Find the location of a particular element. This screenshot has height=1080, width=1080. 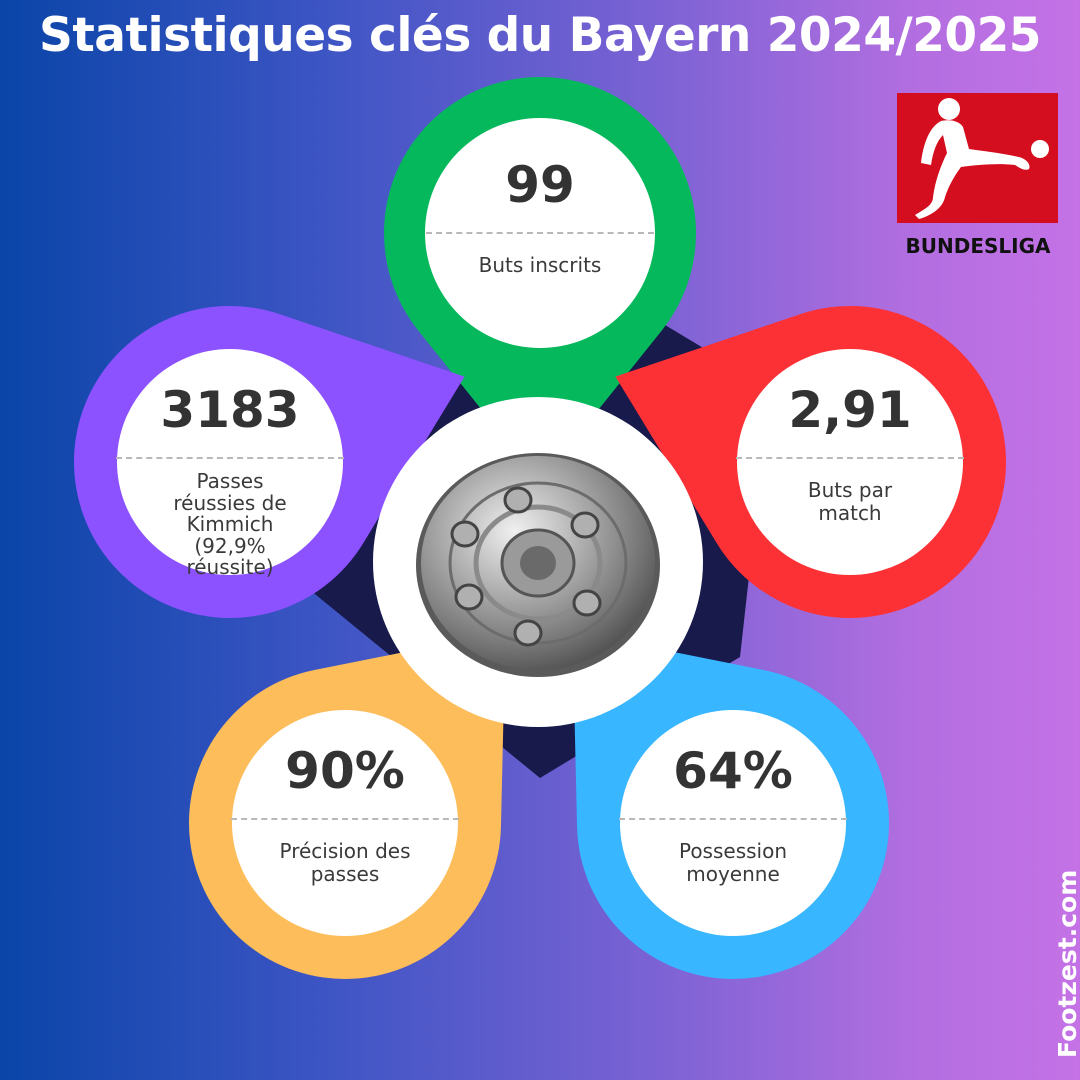

bundesliga-logo is located at coordinates (977, 158).